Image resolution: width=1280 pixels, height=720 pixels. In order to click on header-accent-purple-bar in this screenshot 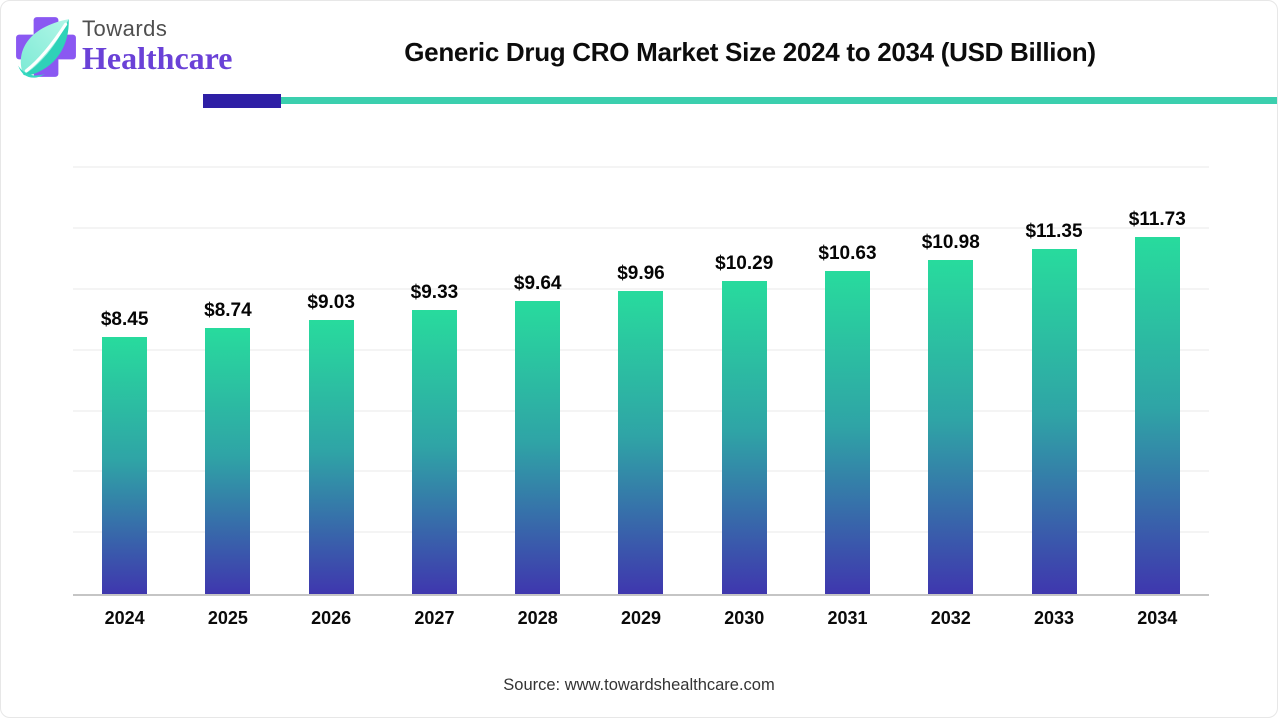, I will do `click(242, 101)`.